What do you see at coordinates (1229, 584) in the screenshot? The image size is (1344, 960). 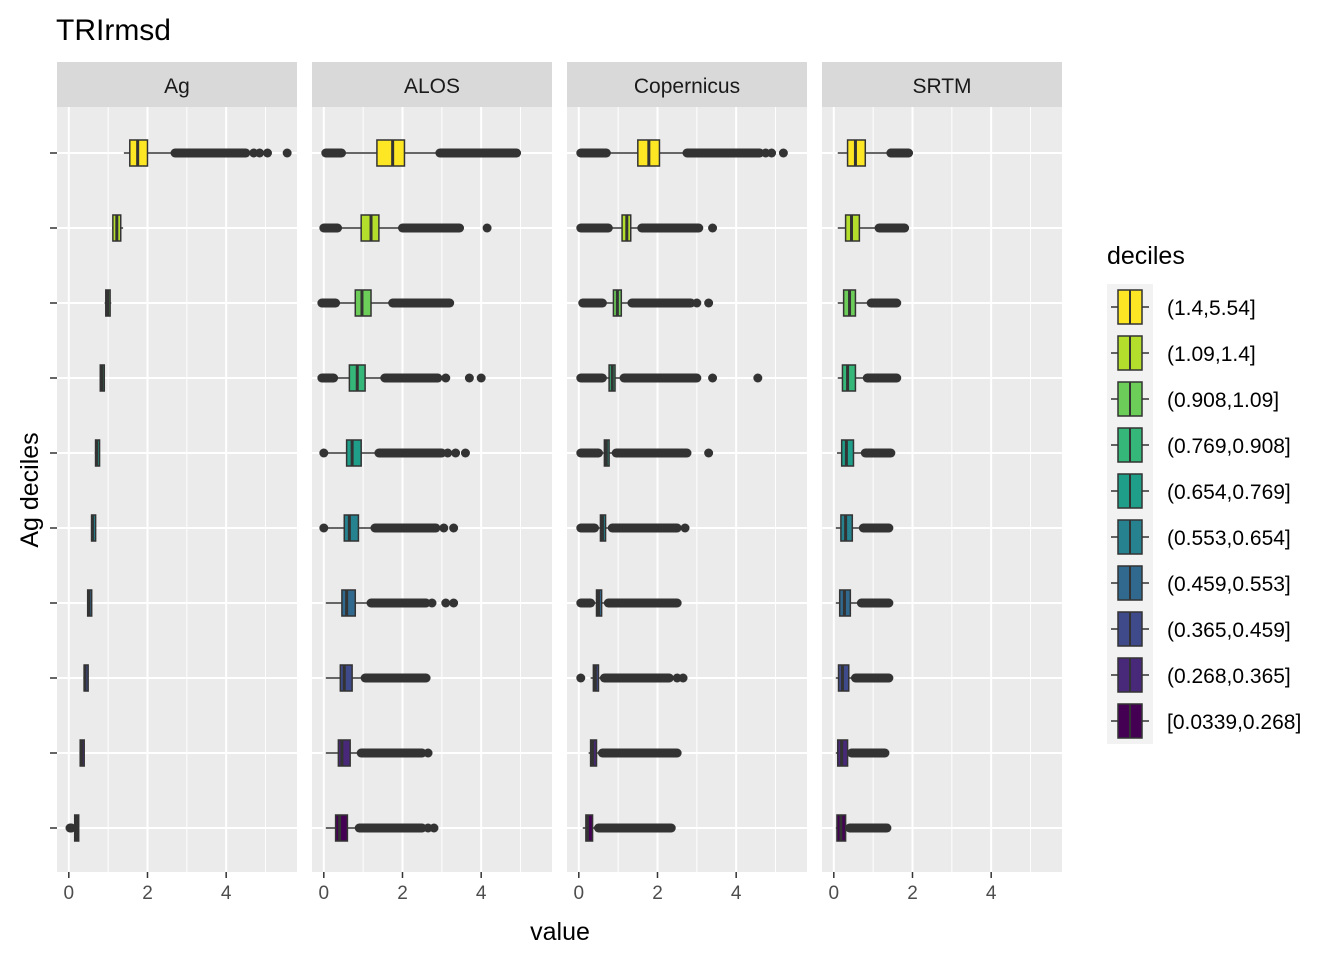 I see `legend-label: (0.459,0.553]` at bounding box center [1229, 584].